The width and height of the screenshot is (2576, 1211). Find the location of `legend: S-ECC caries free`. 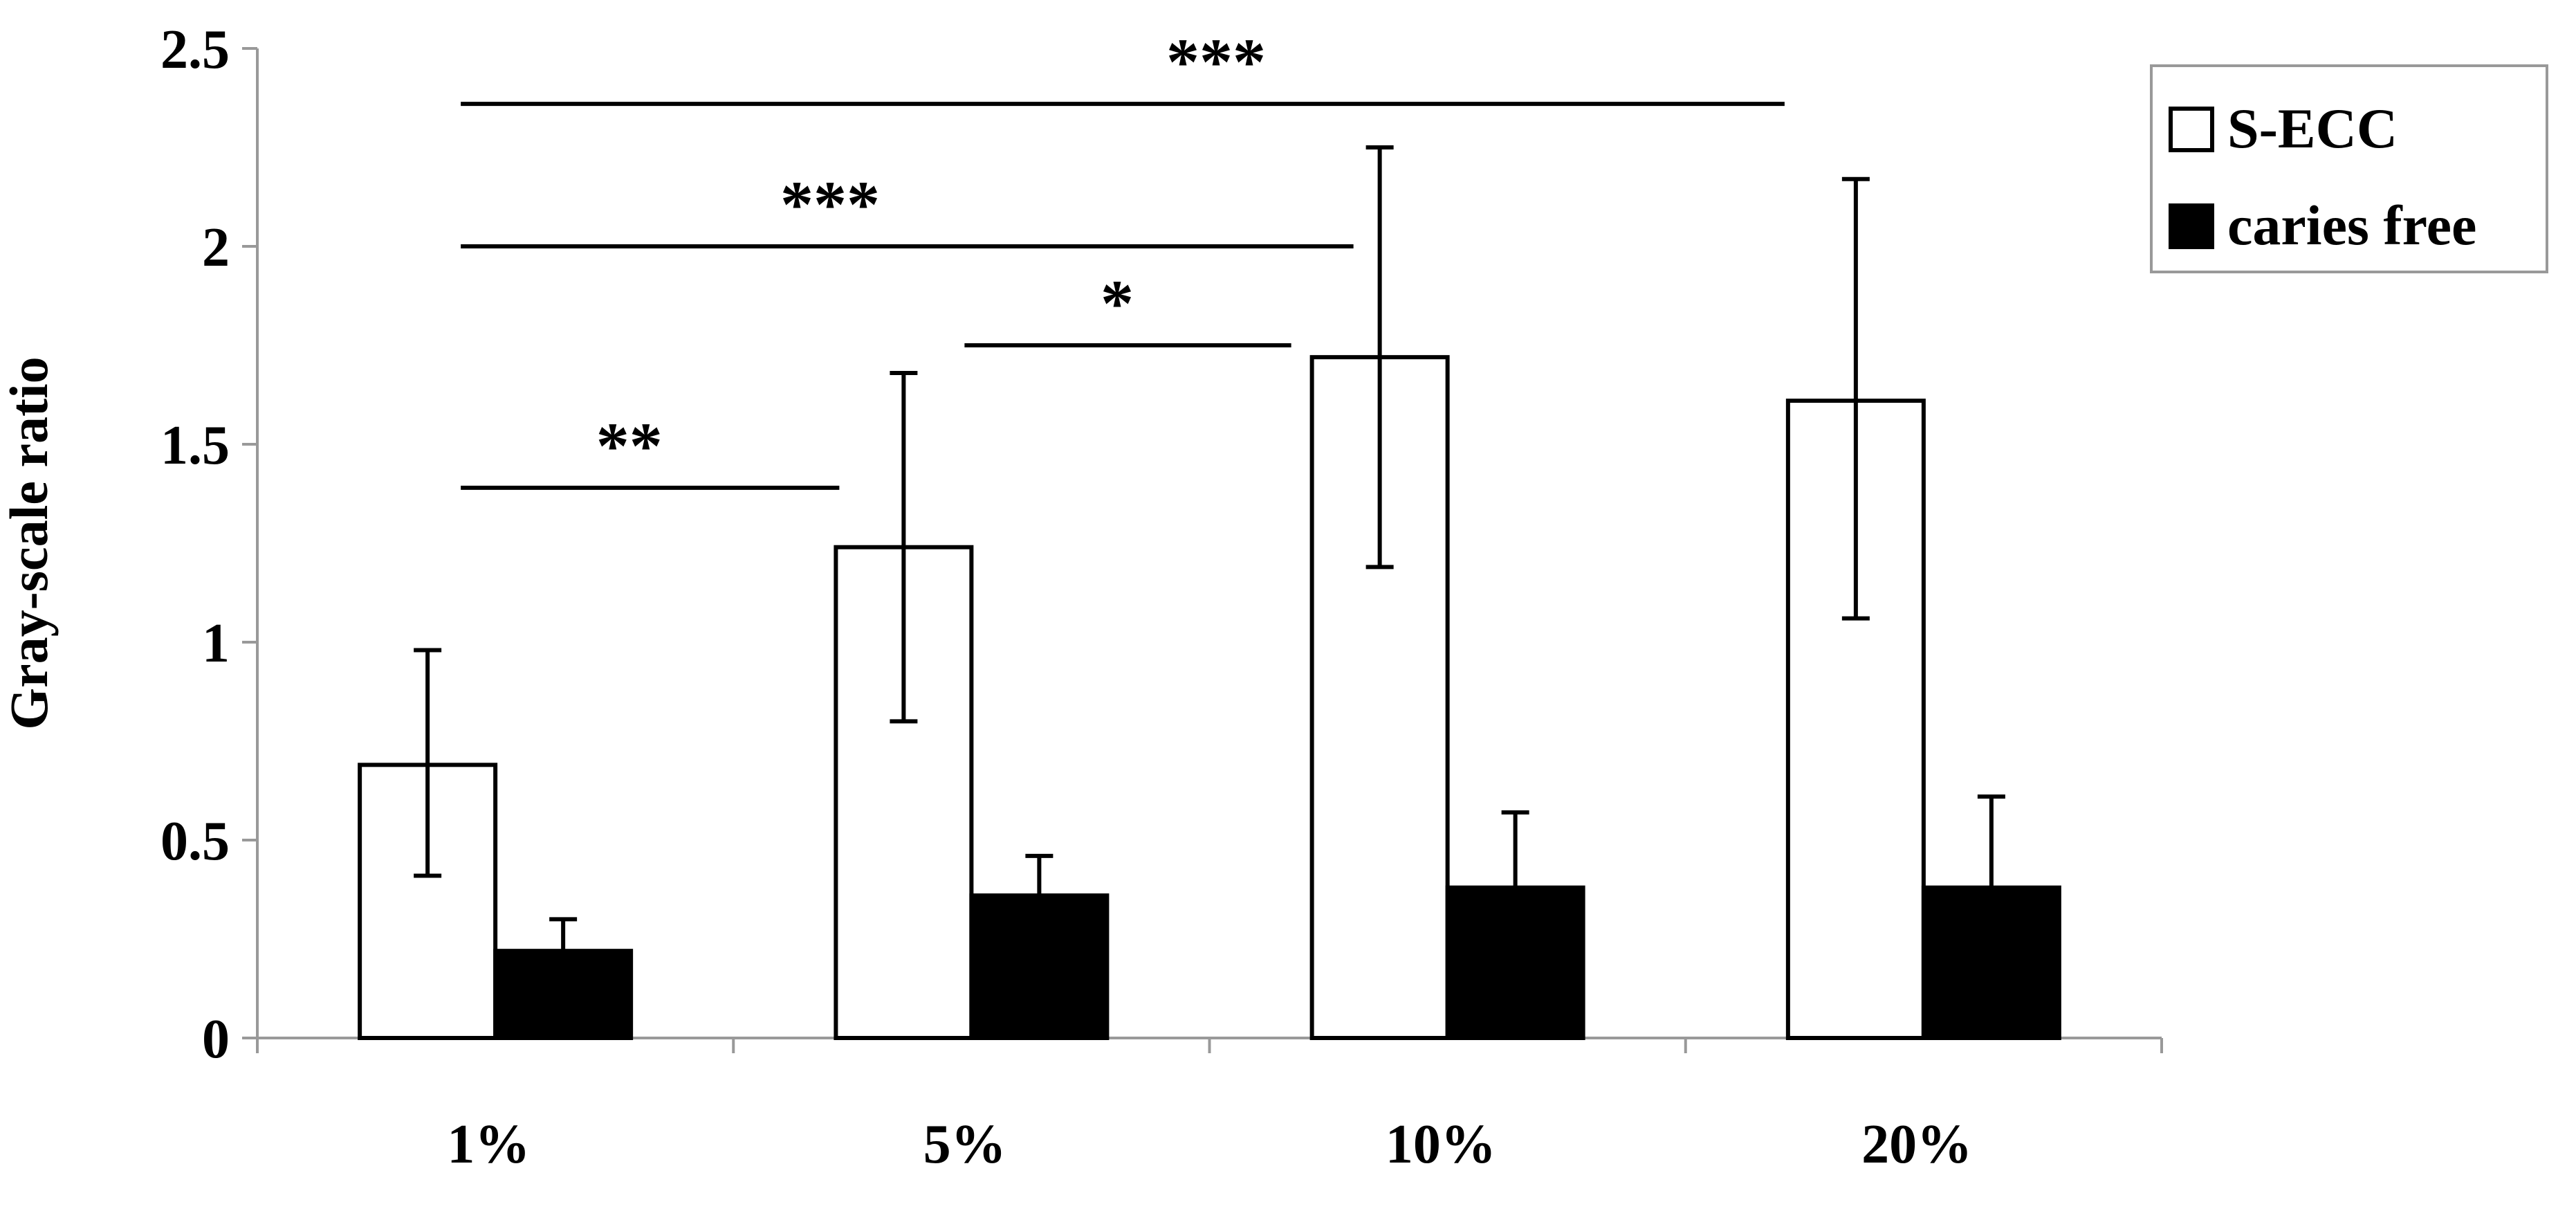

legend: S-ECC caries free is located at coordinates (2349, 168).